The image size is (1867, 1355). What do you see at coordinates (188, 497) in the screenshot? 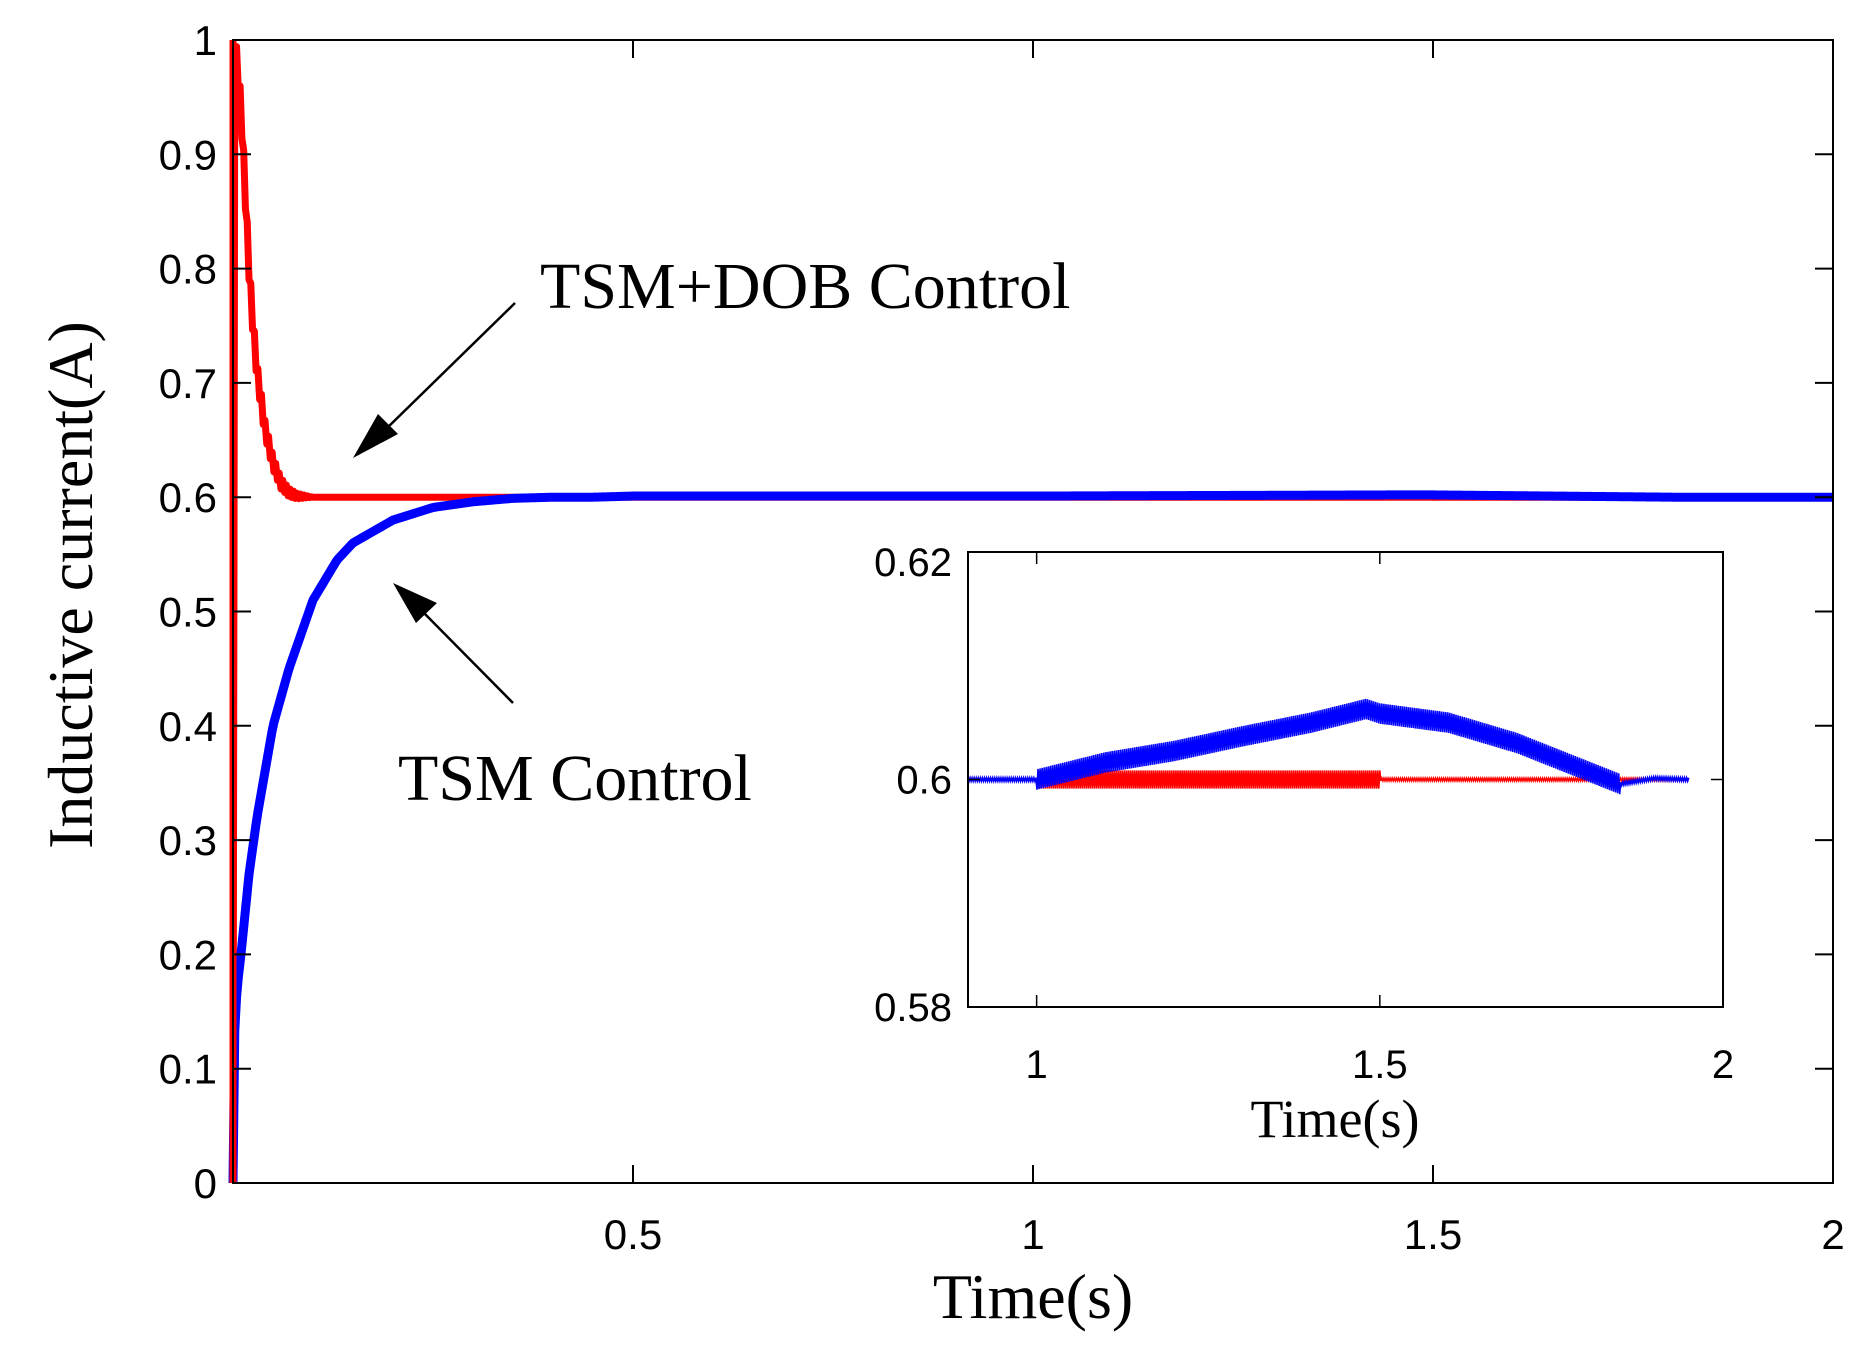
I see `y-tick-label: 0.6` at bounding box center [188, 497].